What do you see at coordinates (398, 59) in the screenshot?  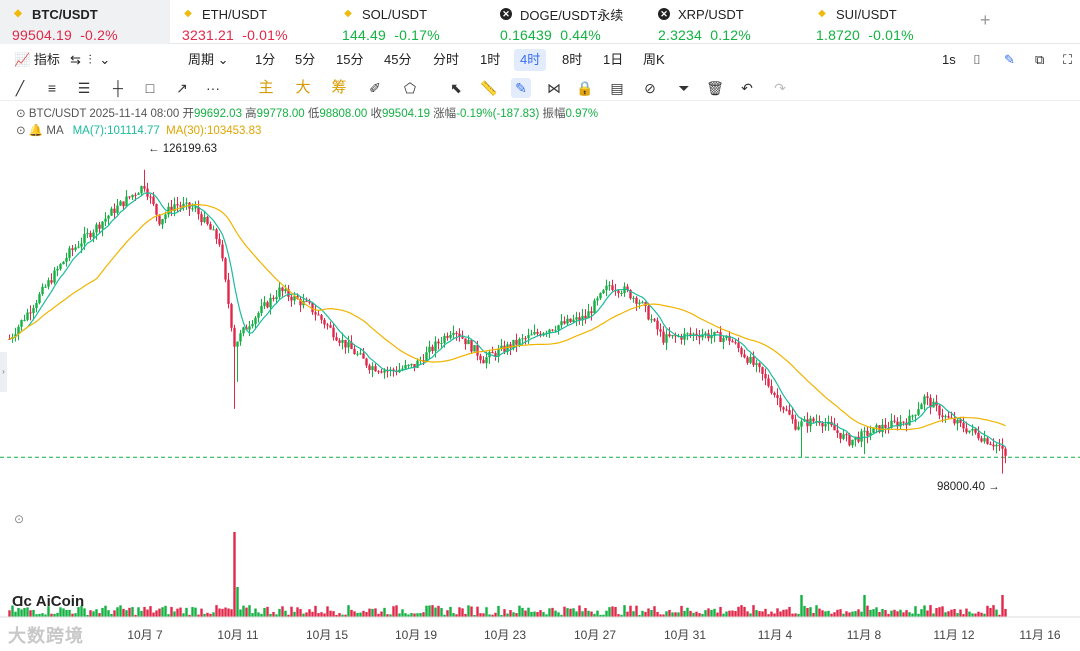 I see `interval-45m: 45分` at bounding box center [398, 59].